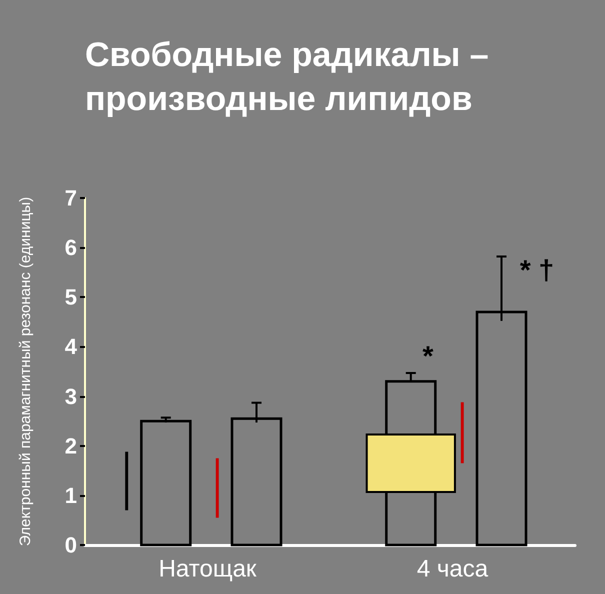 This screenshot has width=605, height=594. Describe the element at coordinates (70, 445) in the screenshot. I see `y-tick-label: 2` at that location.